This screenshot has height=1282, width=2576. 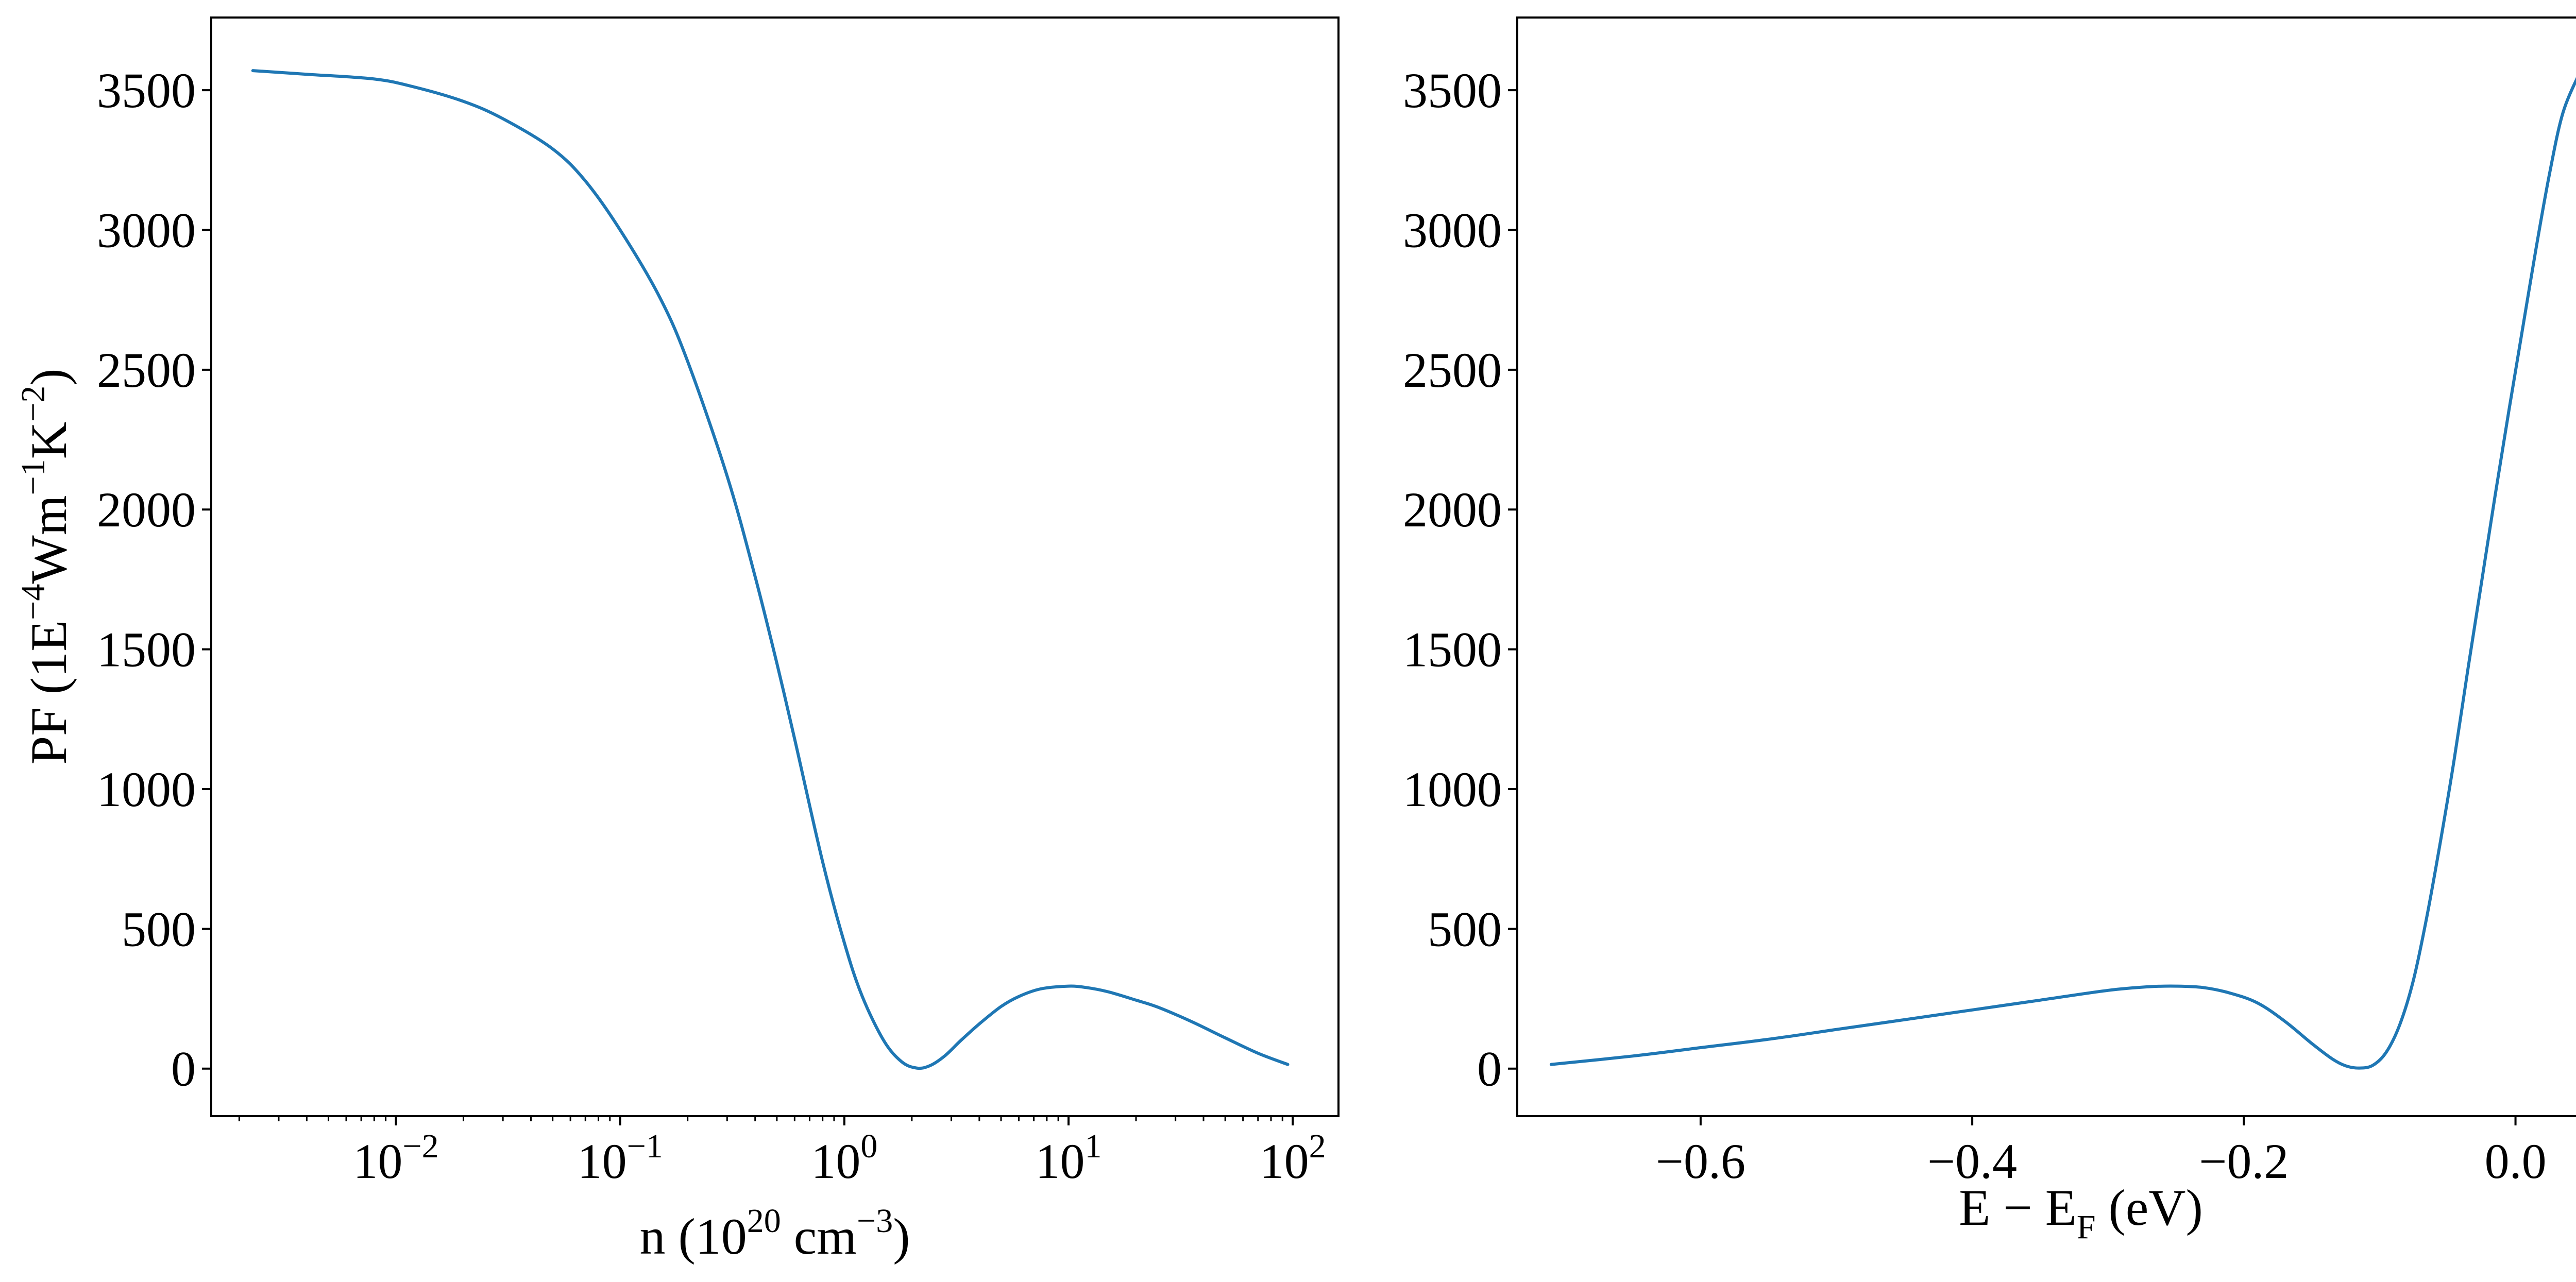 What do you see at coordinates (2101, 1152) in the screenshot?
I see `right-x-axis: −0.6 −0.4 −0.2 0.0` at bounding box center [2101, 1152].